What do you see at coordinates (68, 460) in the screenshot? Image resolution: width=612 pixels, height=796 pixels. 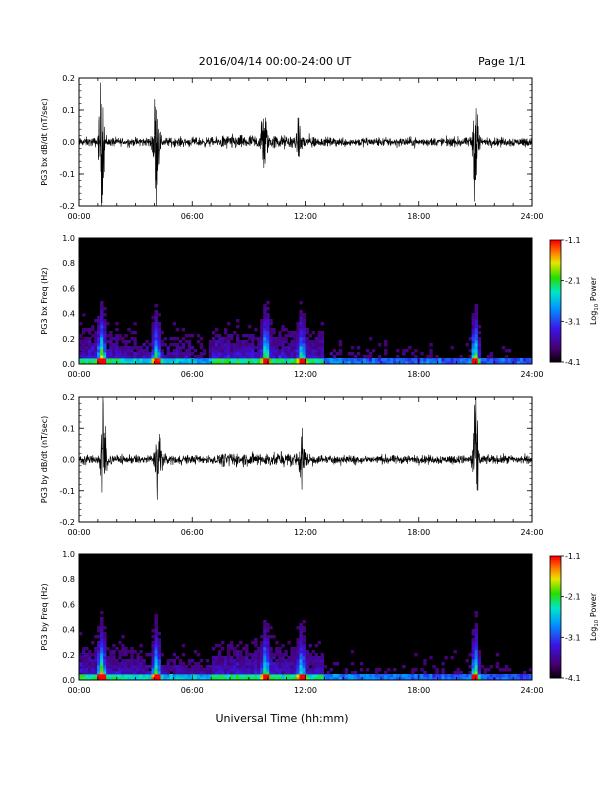 I see `y-tick-label: 0.0` at bounding box center [68, 460].